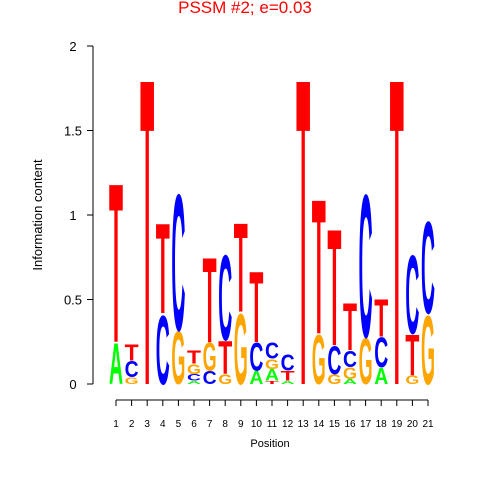 This screenshot has width=480, height=485. I want to click on x-tick-label: 6, so click(194, 424).